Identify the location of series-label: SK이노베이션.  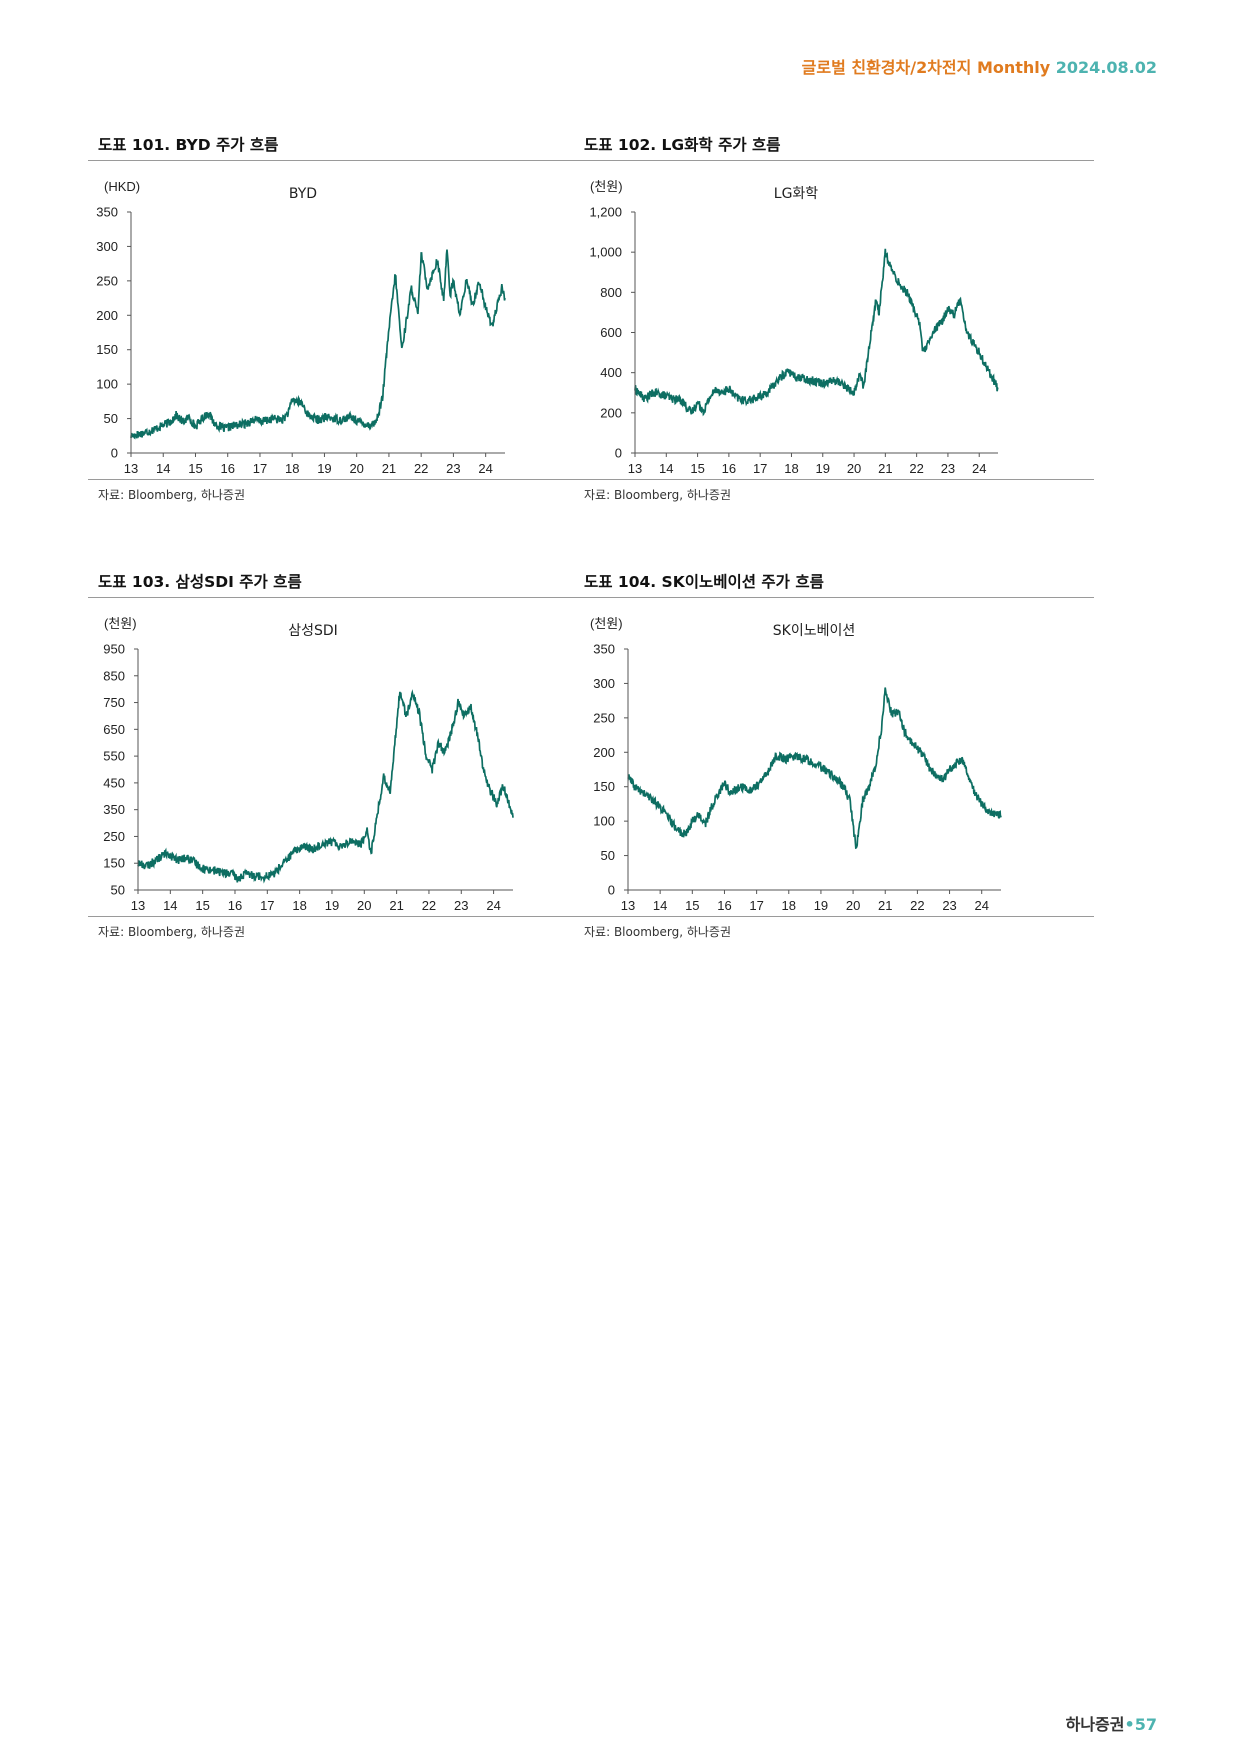
(814, 631).